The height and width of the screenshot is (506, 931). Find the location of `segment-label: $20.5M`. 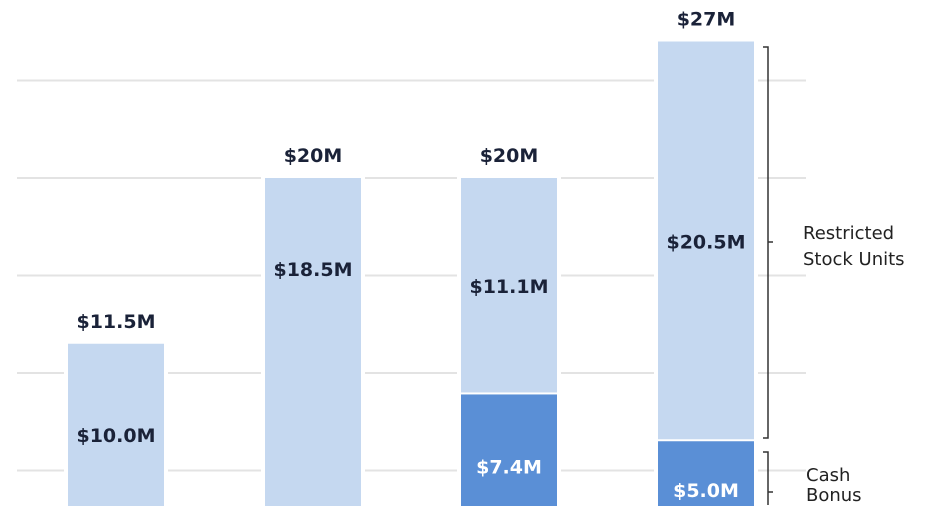

segment-label: $20.5M is located at coordinates (705, 242).